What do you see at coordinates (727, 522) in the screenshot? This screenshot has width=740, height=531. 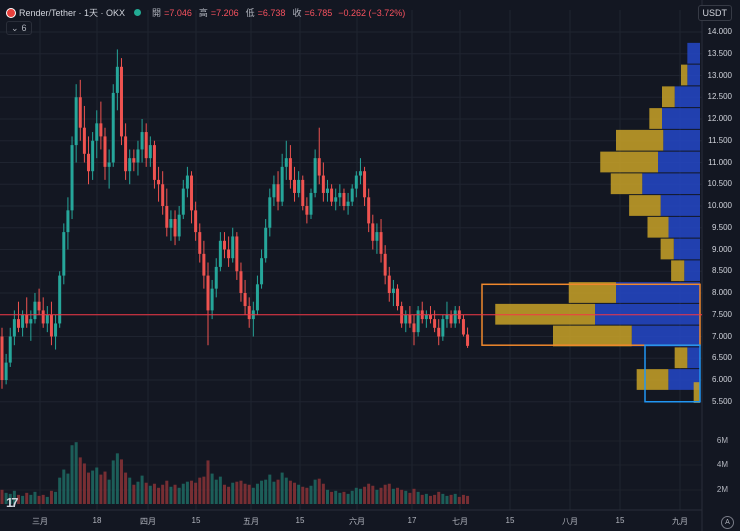 I see `auto-scale-button: A` at bounding box center [727, 522].